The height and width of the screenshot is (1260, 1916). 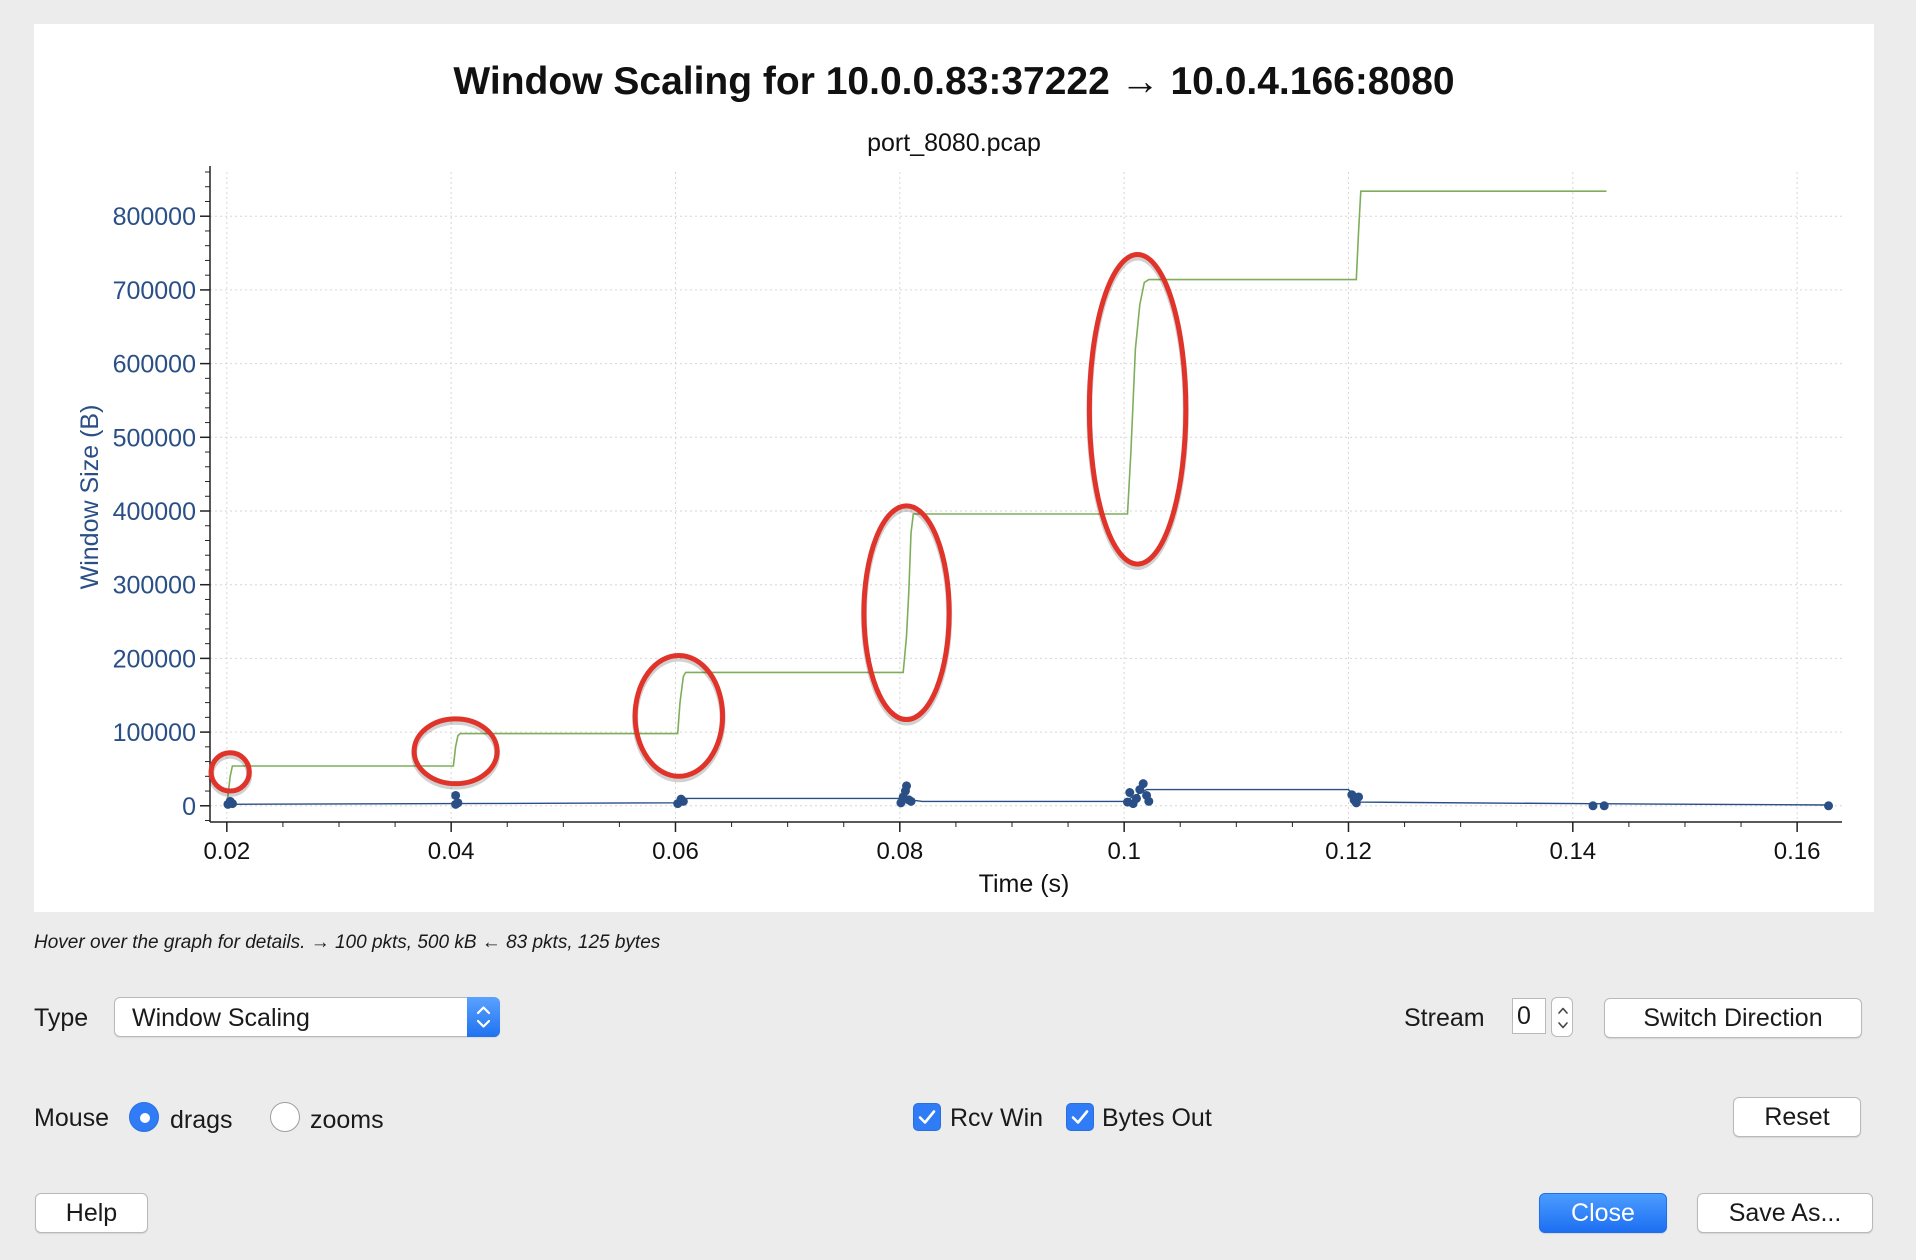 I want to click on rcv-win-label: Rcv Win, so click(x=997, y=1118).